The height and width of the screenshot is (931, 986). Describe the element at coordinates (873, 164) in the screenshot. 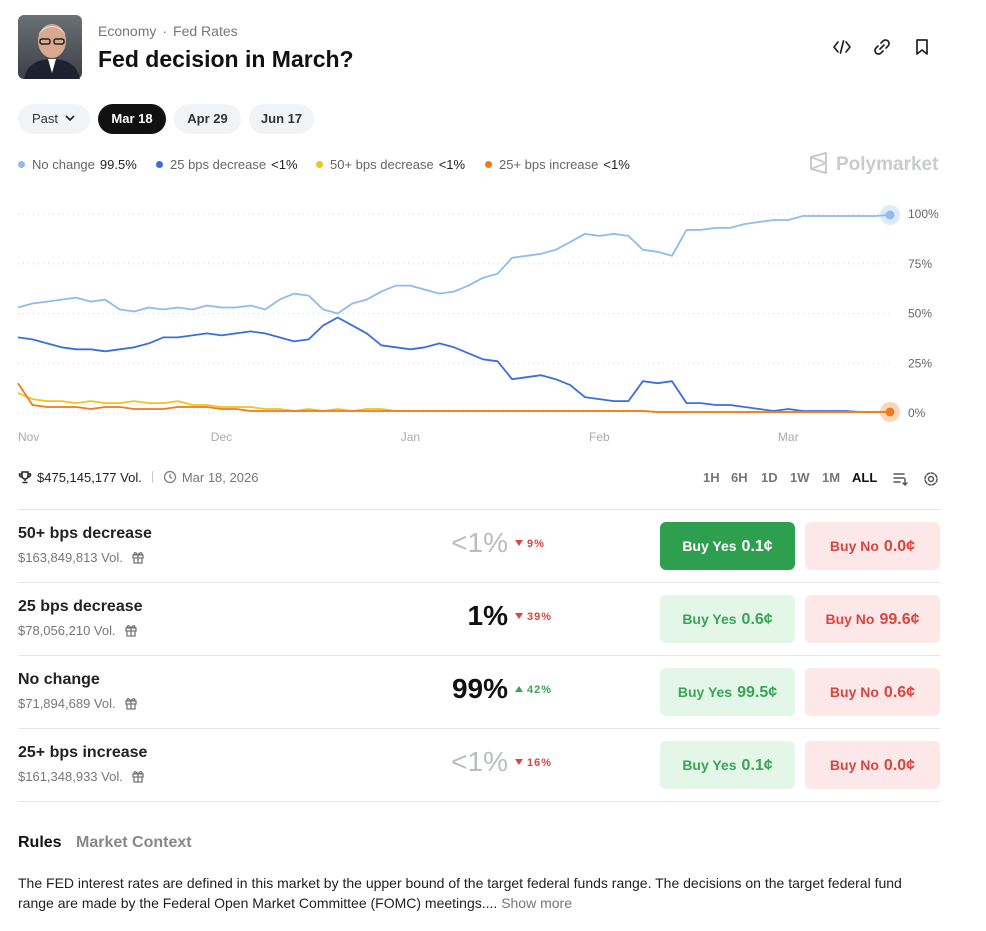

I see `brand: Polymarket` at that location.